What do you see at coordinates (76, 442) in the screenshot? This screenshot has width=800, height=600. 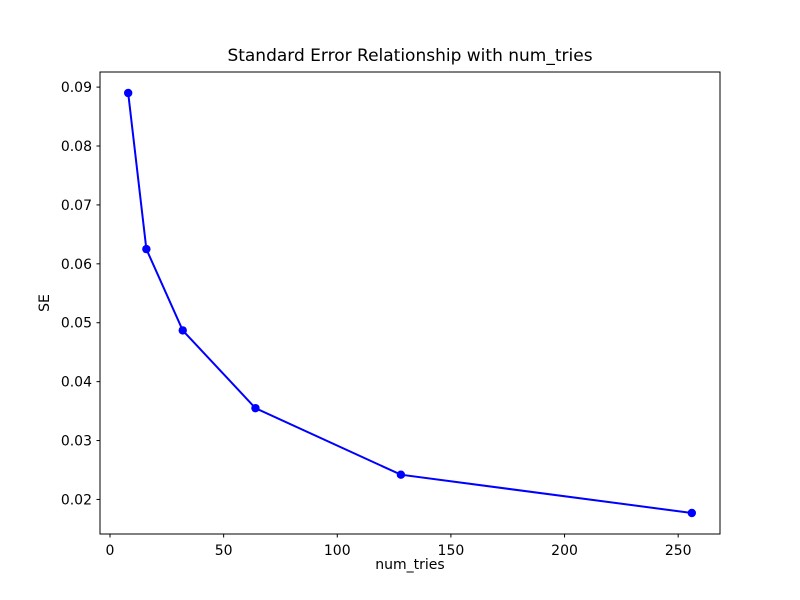 I see `y-tick-label: 0.03` at bounding box center [76, 442].